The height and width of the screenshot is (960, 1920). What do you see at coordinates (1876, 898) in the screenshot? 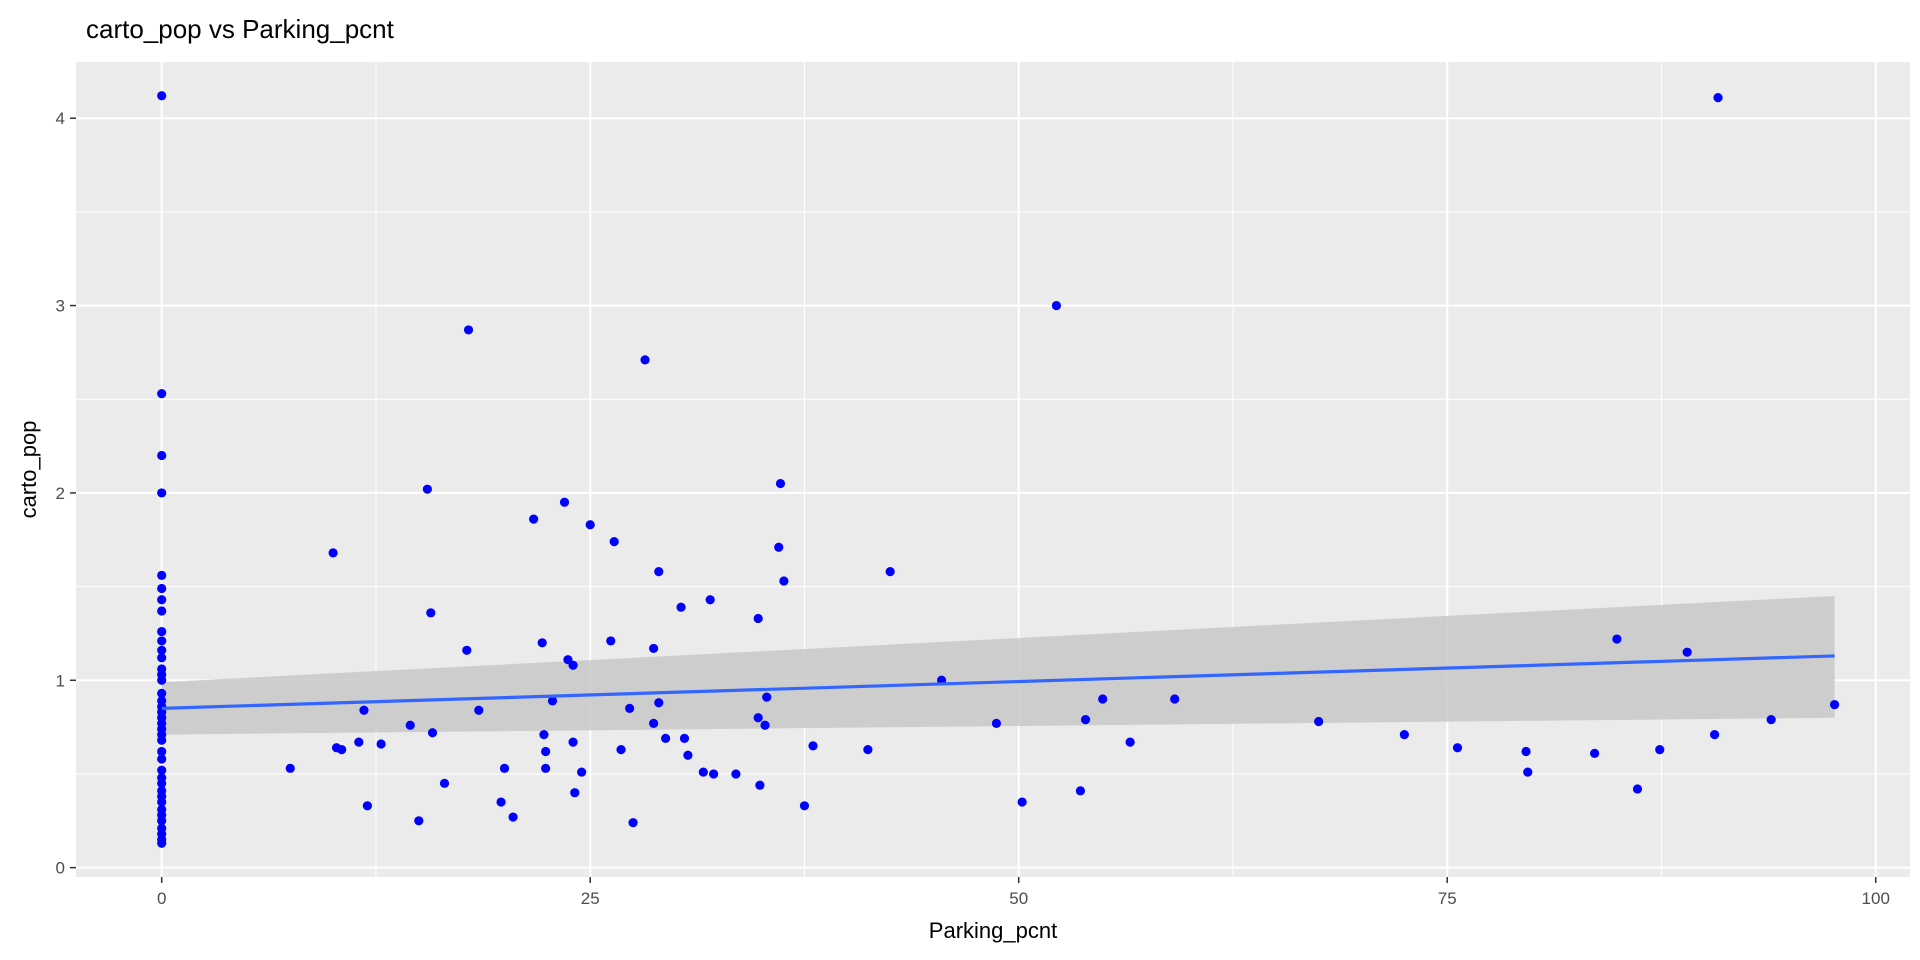
I see `x-tick-label: 100` at bounding box center [1876, 898].